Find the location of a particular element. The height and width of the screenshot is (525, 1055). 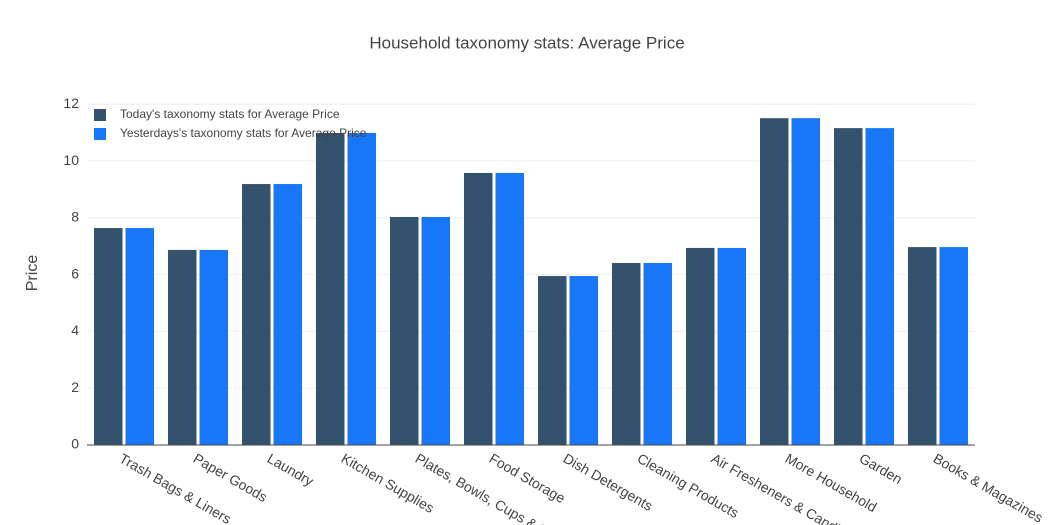

chart-title: Household taxonomy stats: Average Price is located at coordinates (526, 42).